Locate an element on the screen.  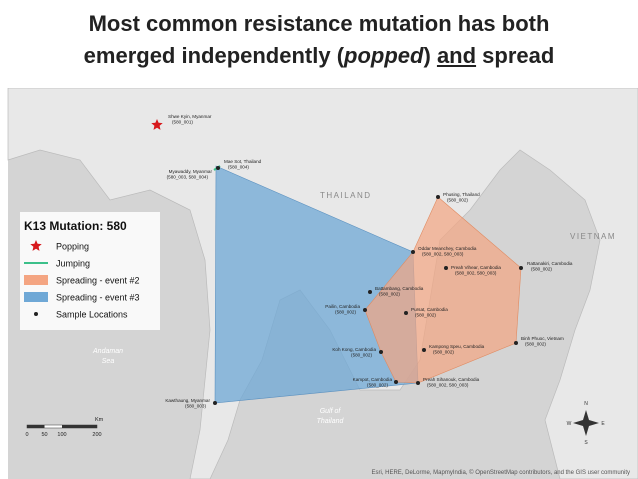
compass-letter: E is located at coordinates (603, 424).